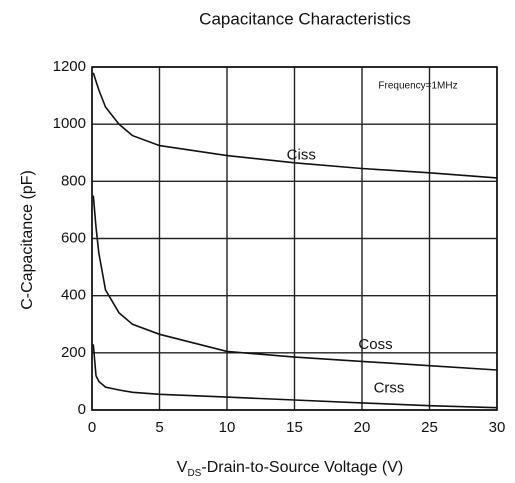 This screenshot has height=483, width=515. I want to click on y-tick-label: 400, so click(73, 295).